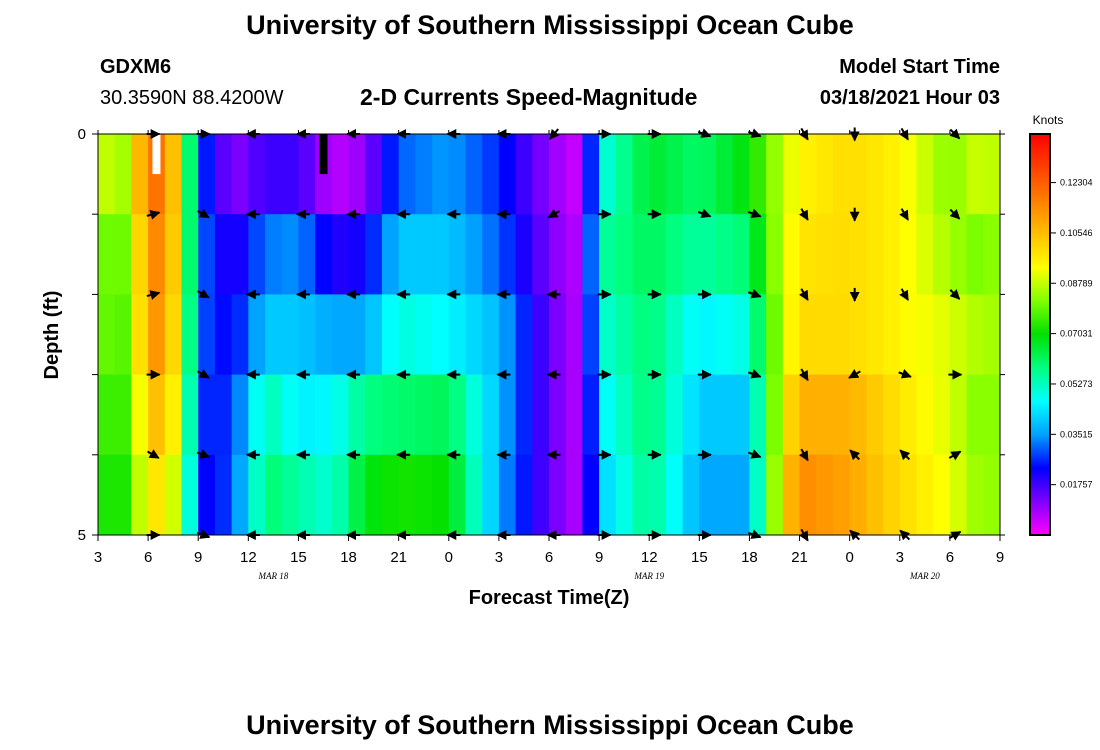 The width and height of the screenshot is (1100, 750). What do you see at coordinates (1076, 183) in the screenshot?
I see `colorbar-tick-label: 0.12304` at bounding box center [1076, 183].